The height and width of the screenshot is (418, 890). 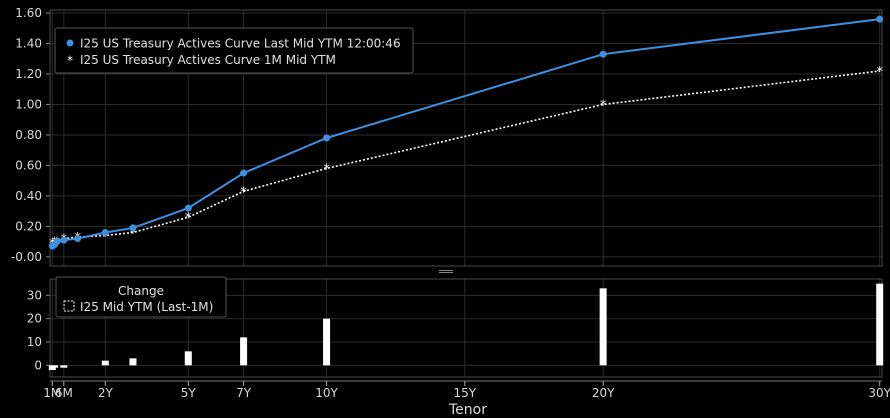 I want to click on lower-y-tick-label: 10, so click(x=34, y=342).